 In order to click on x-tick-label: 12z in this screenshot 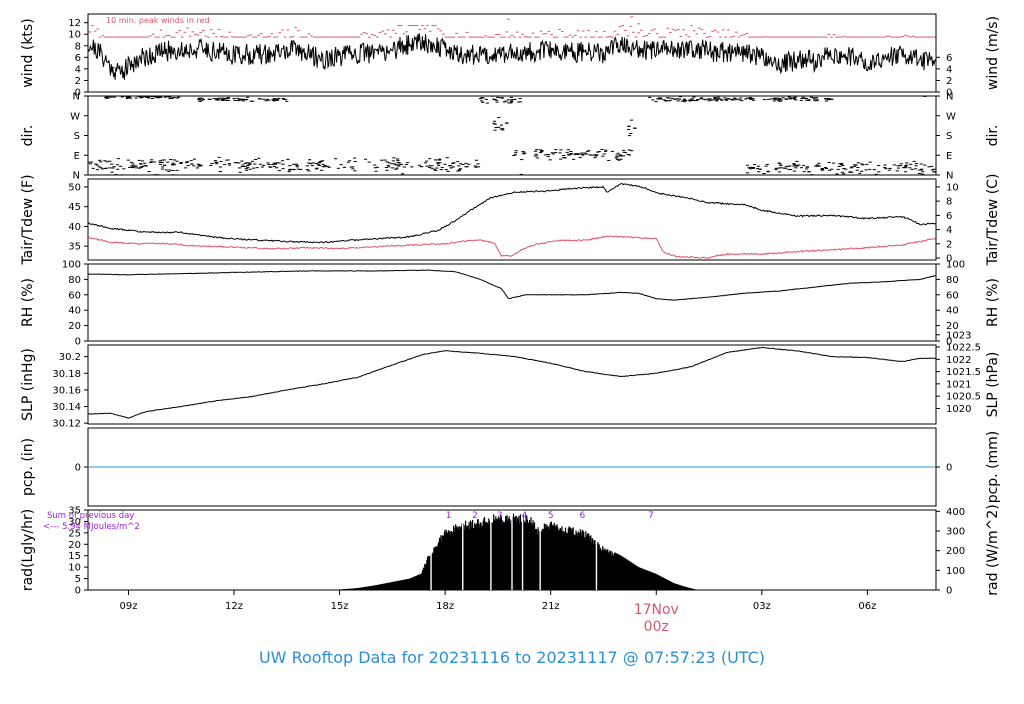, I will do `click(234, 606)`.